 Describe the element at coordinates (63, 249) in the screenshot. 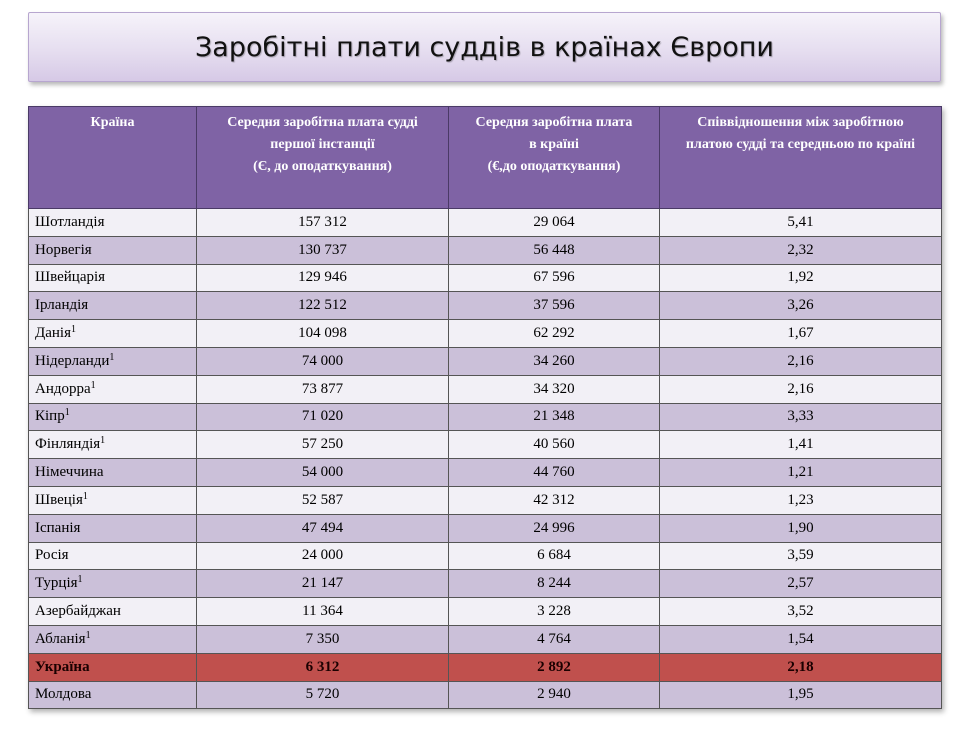

I see `country-name: Норвегія` at that location.